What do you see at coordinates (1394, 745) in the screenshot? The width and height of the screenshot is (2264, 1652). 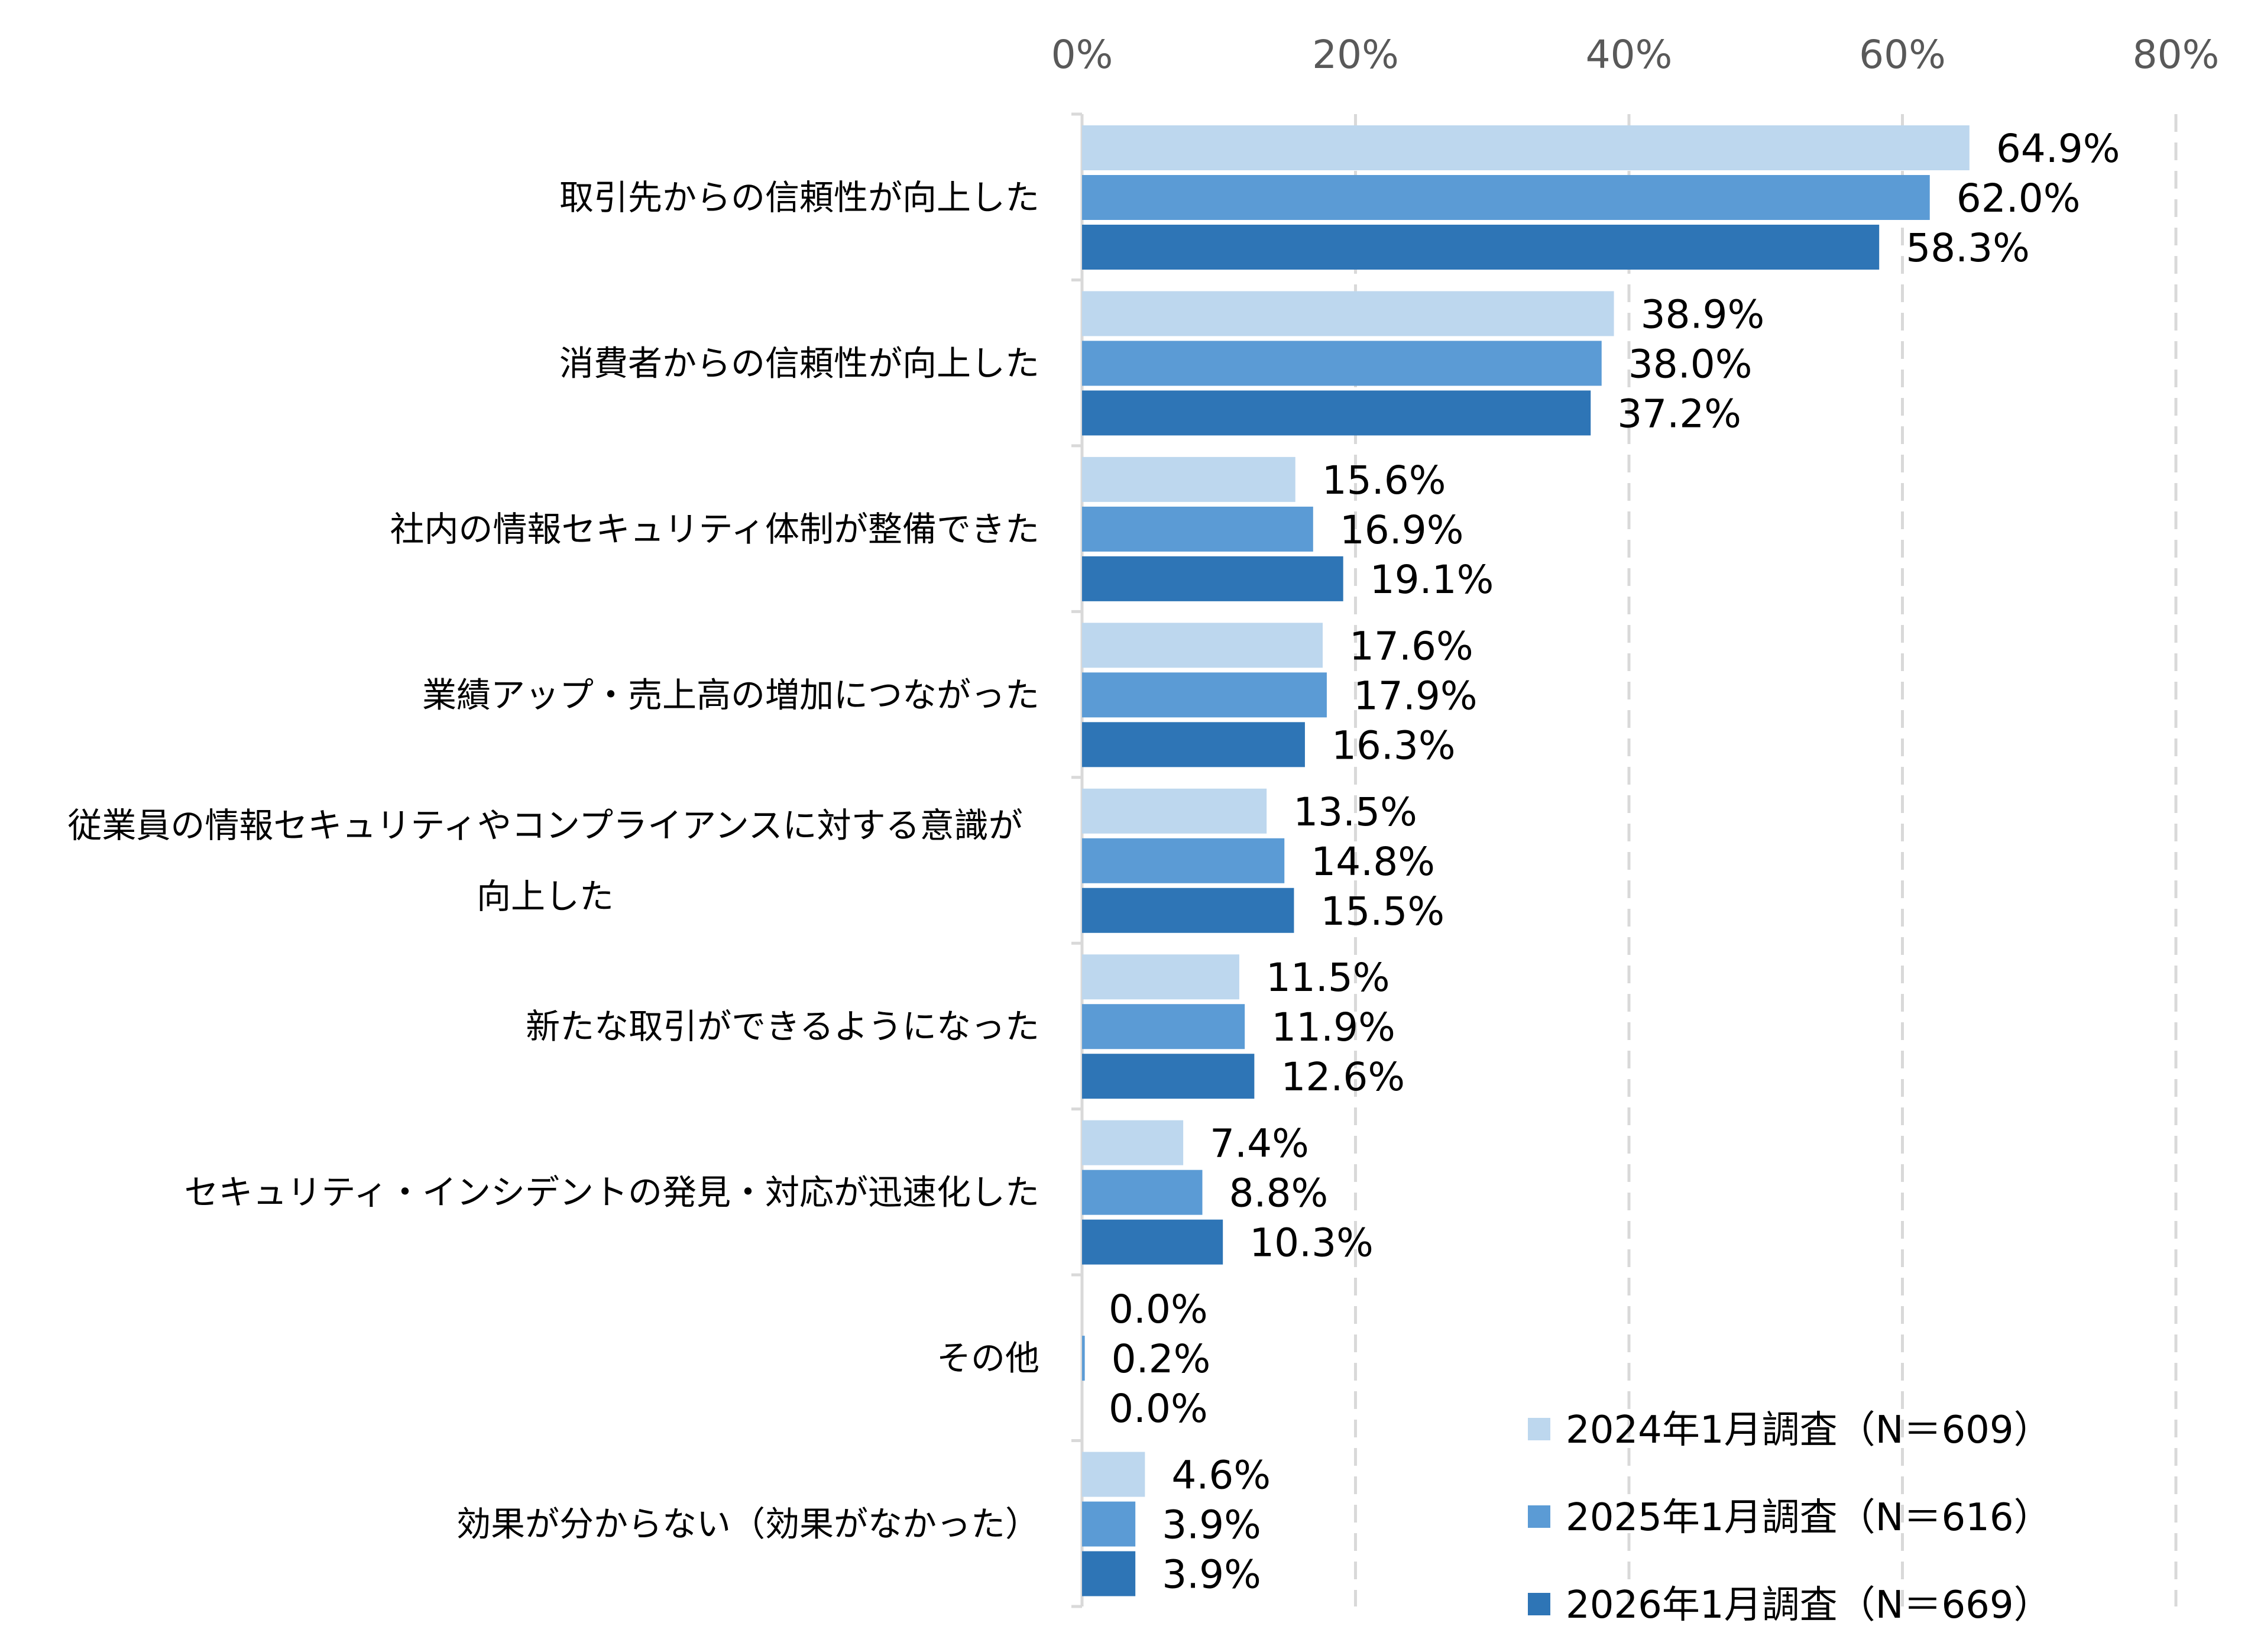 I see `data-label: 16.3%` at bounding box center [1394, 745].